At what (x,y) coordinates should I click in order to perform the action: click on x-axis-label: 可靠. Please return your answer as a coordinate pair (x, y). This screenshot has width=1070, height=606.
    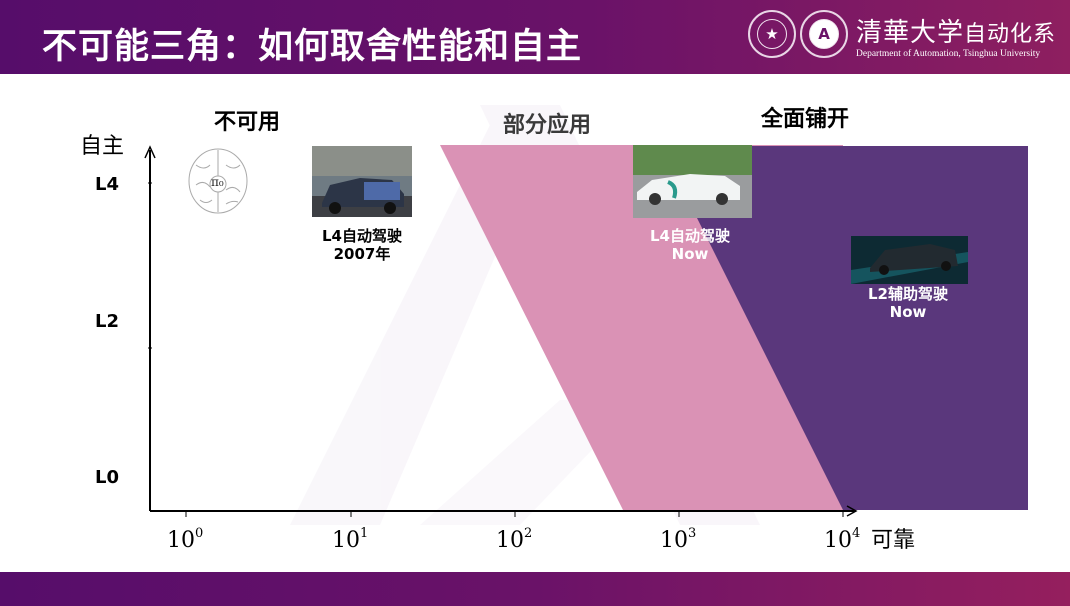
    Looking at the image, I should click on (893, 540).